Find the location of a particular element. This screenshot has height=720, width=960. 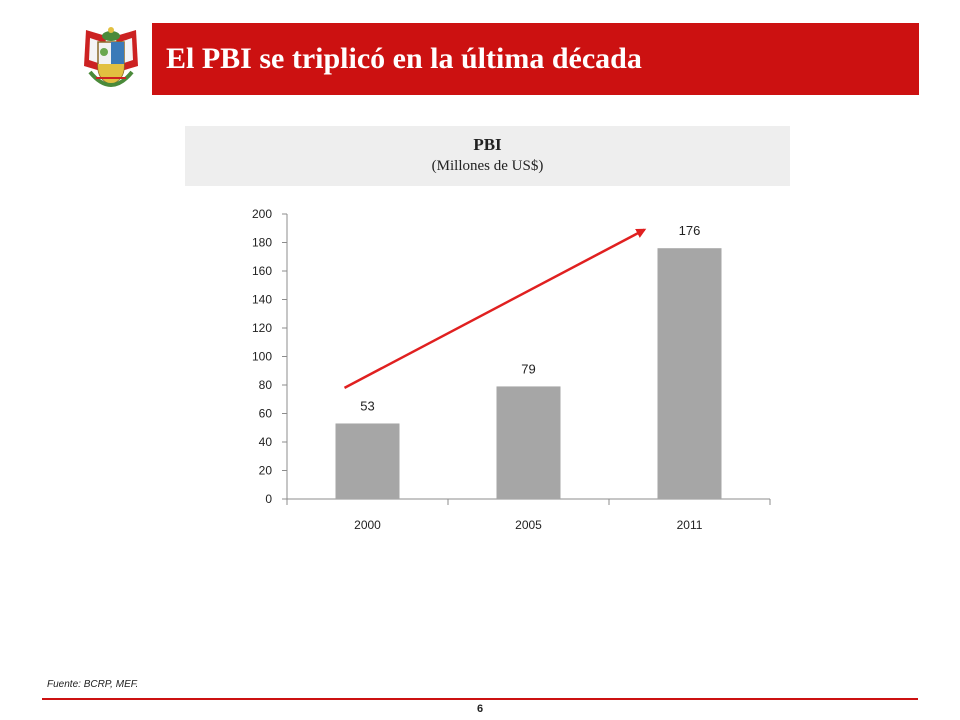

y-tick-label: 0 is located at coordinates (268, 499).